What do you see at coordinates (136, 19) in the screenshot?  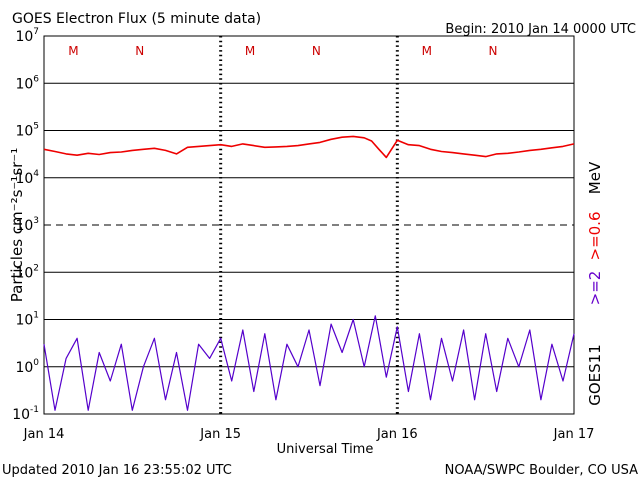 I see `chart-title: GOES Electron Flux (5 minute data)` at bounding box center [136, 19].